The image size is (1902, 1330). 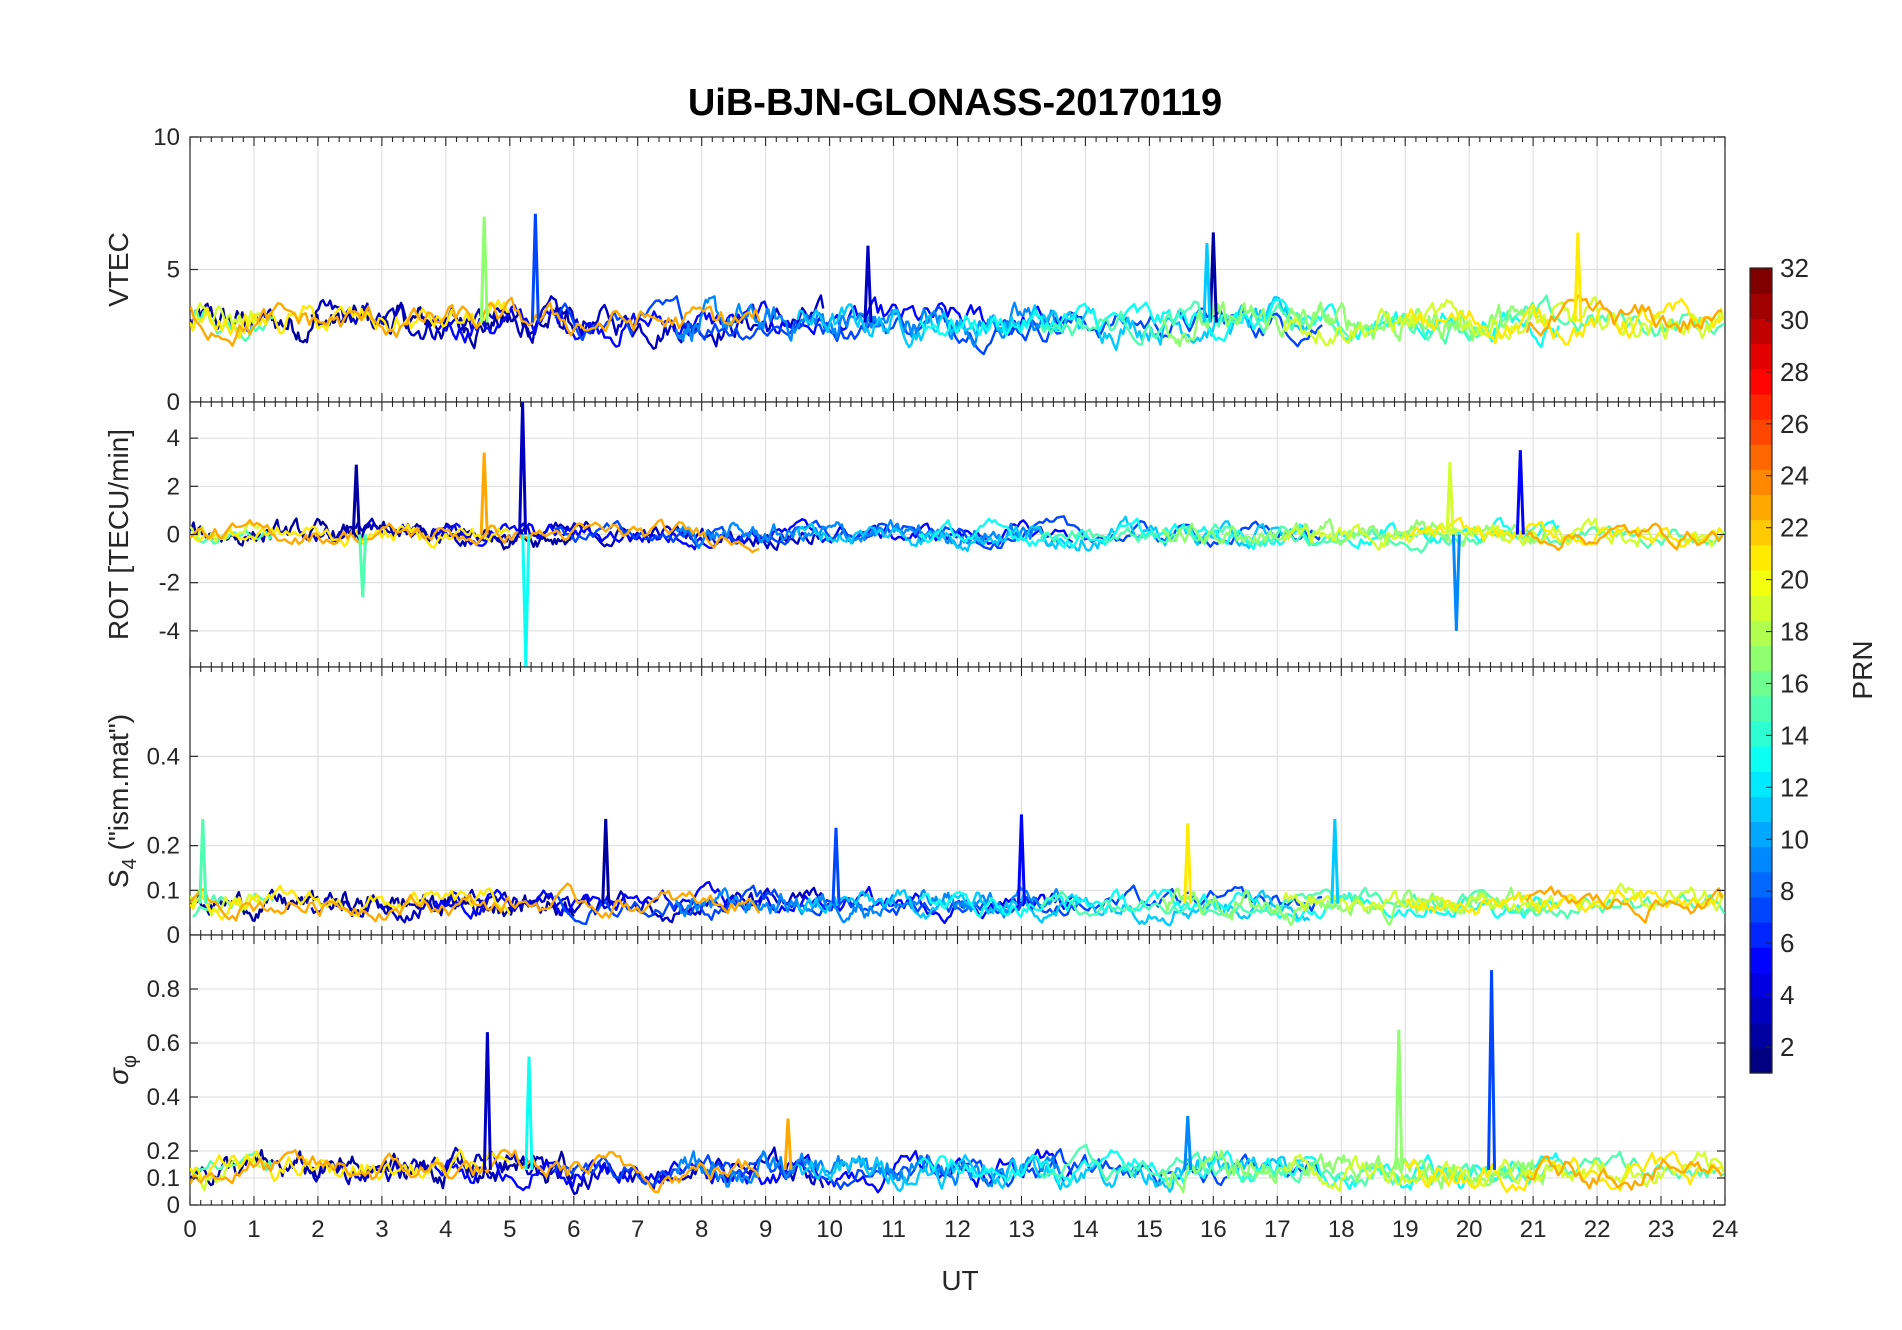 What do you see at coordinates (173, 270) in the screenshot?
I see `y-tick-label: 5` at bounding box center [173, 270].